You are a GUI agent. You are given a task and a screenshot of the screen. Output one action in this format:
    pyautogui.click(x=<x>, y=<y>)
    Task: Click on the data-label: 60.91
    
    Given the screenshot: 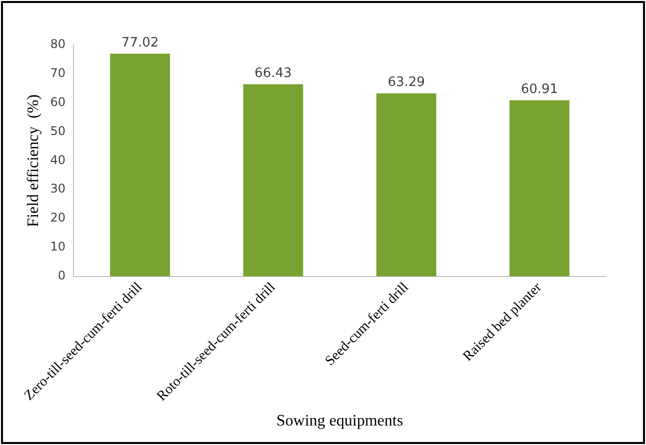 What is the action you would take?
    pyautogui.click(x=539, y=90)
    